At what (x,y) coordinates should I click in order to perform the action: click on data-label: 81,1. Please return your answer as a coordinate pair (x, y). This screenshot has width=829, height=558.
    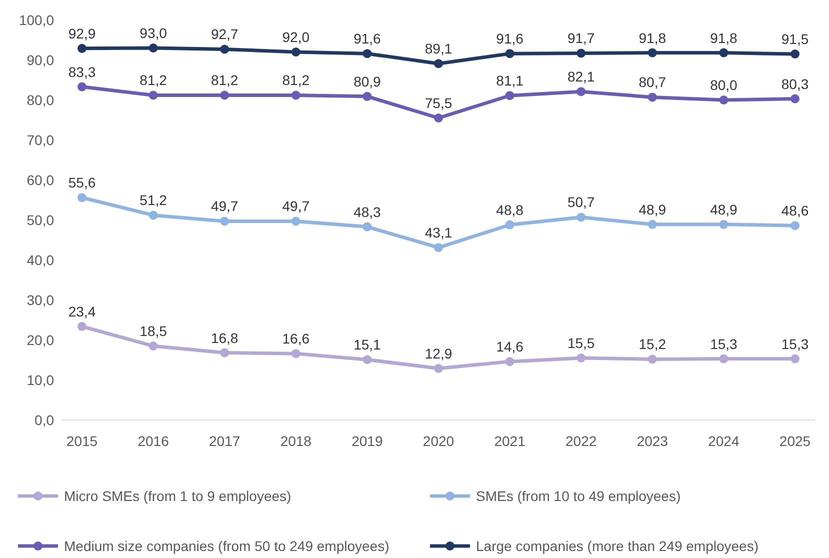
    Looking at the image, I should click on (510, 80).